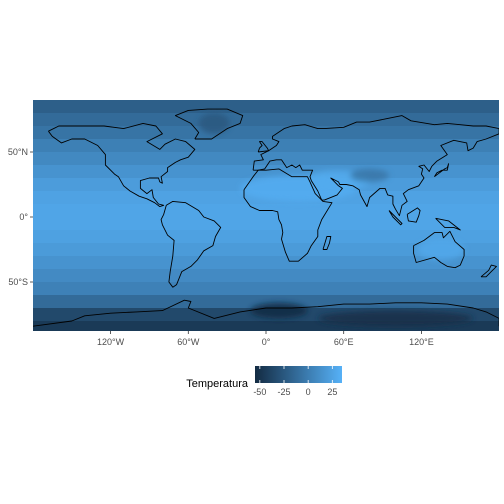 Image resolution: width=504 pixels, height=504 pixels. Describe the element at coordinates (308, 392) in the screenshot. I see `legend-tick-label-2: 0` at that location.